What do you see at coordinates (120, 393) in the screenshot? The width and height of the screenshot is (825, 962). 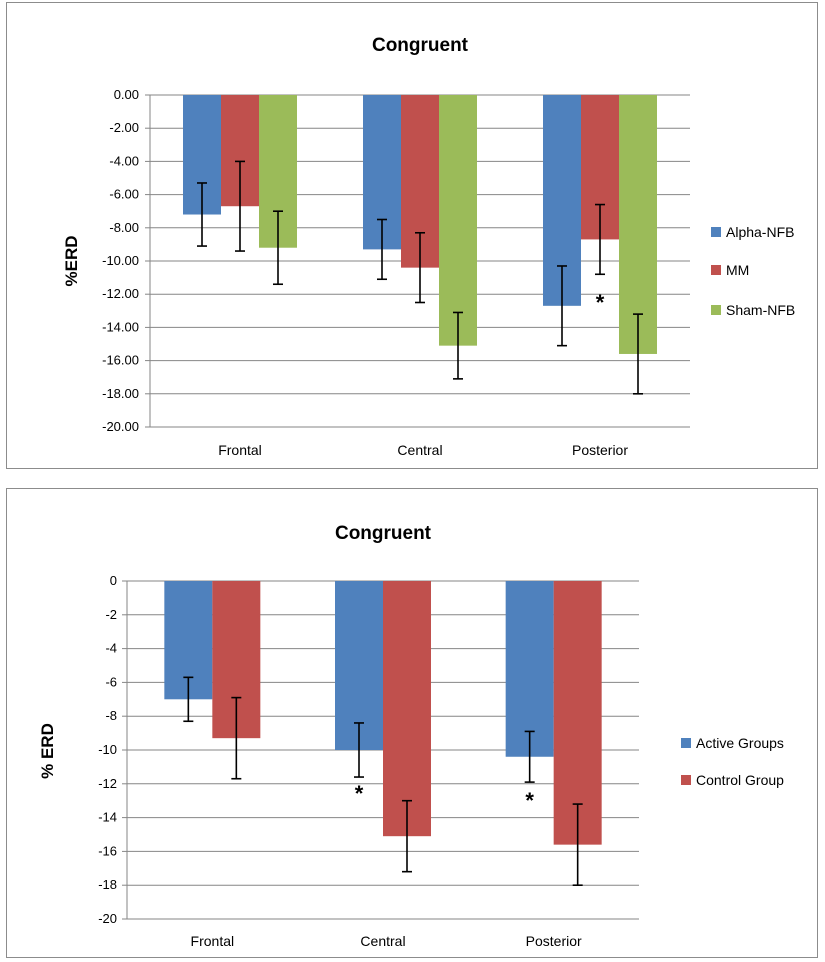 I see `y-tick-label: -18.00` at bounding box center [120, 393].